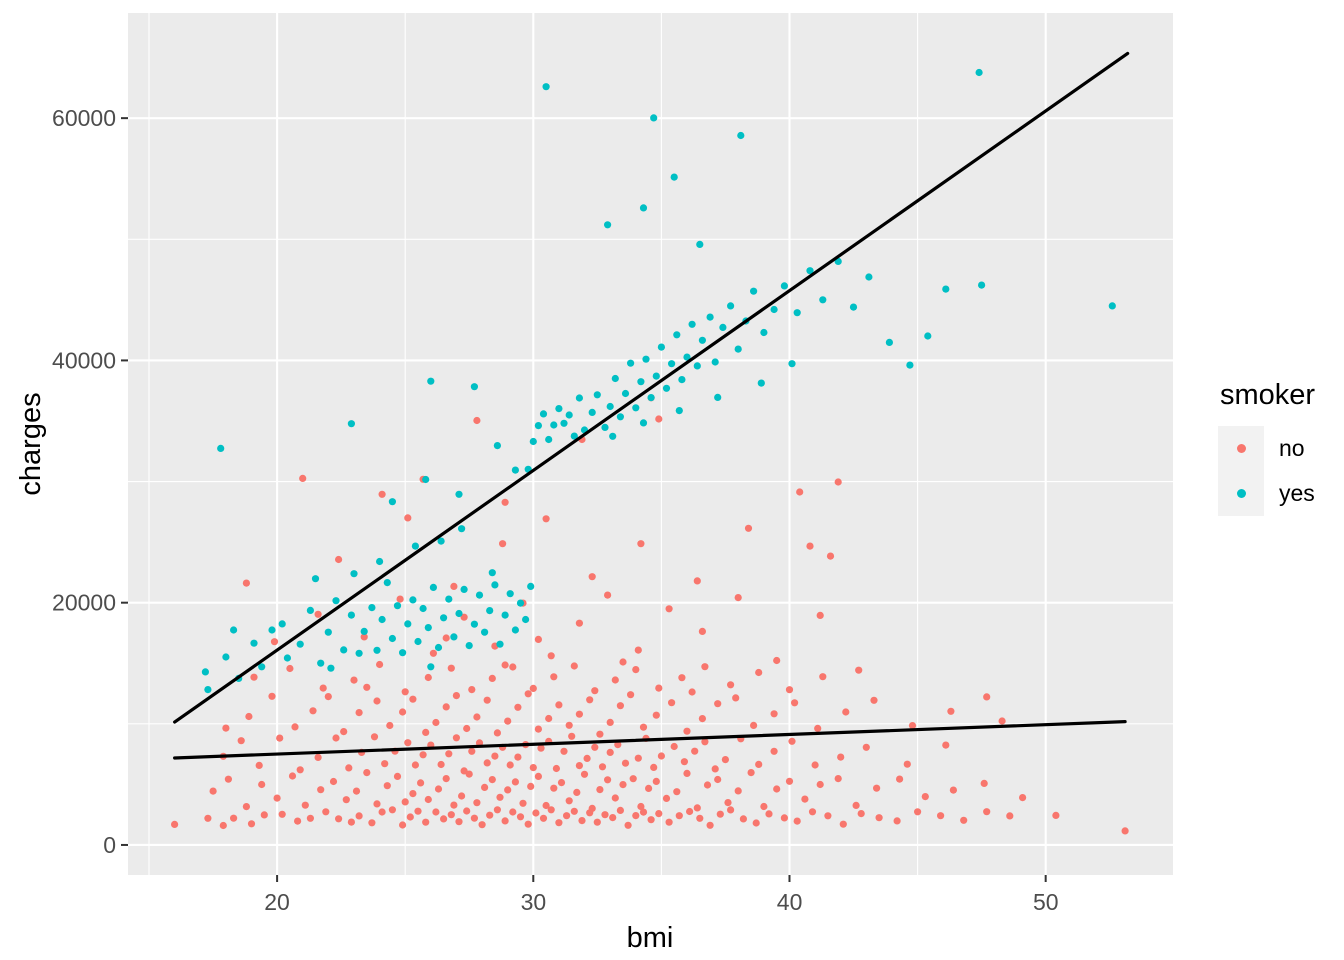 The width and height of the screenshot is (1344, 960). I want to click on y-axis-title: charges, so click(31, 443).